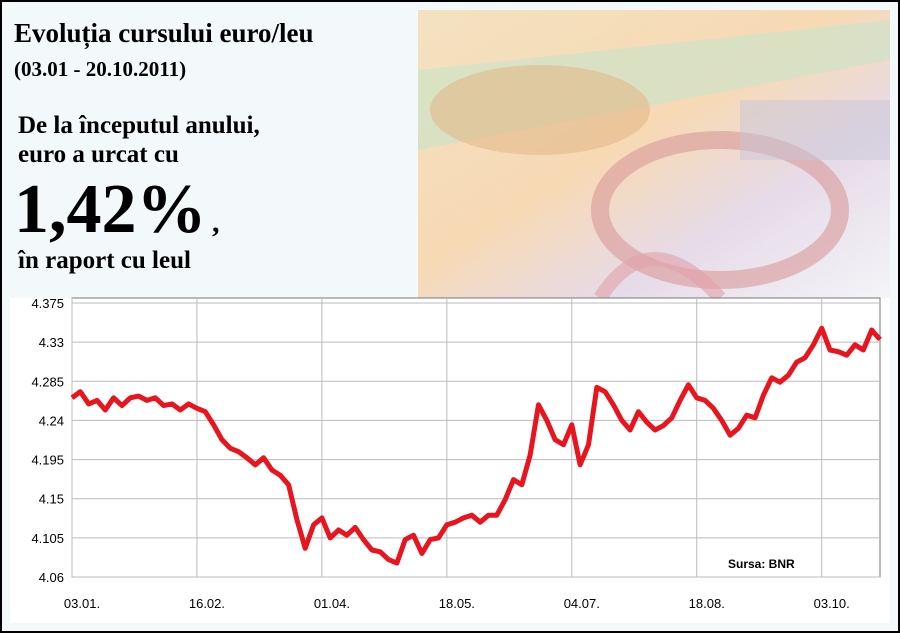 The width and height of the screenshot is (900, 633). What do you see at coordinates (100, 69) in the screenshot?
I see `period: (03.01 - 20.10.2011)` at bounding box center [100, 69].